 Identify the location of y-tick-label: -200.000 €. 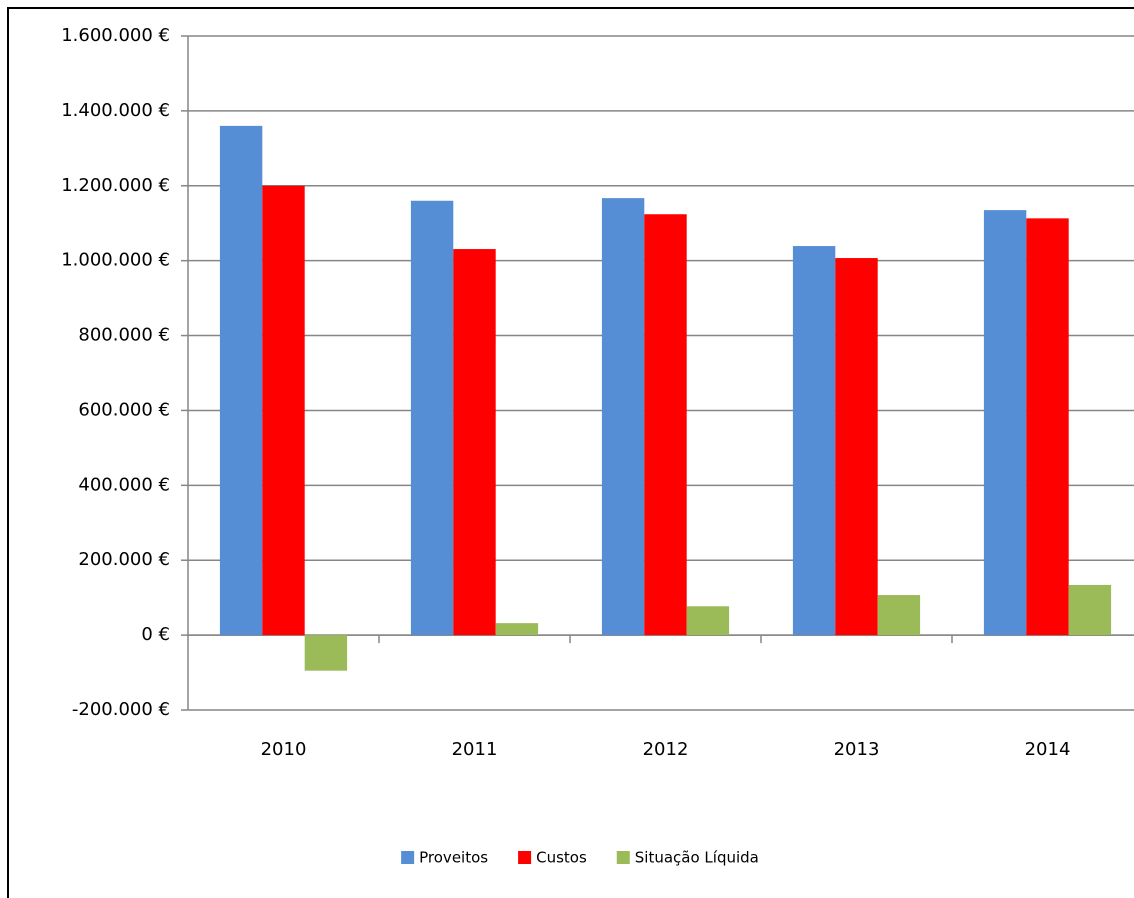
(121, 709).